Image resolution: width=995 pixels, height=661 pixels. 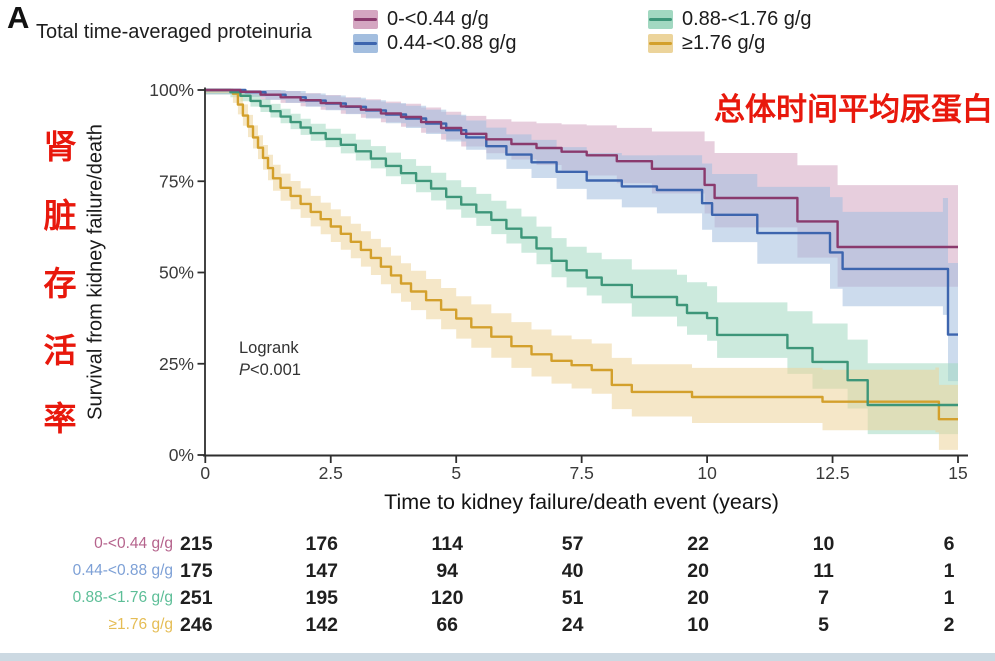 What do you see at coordinates (949, 544) in the screenshot?
I see `risk-count: 6` at bounding box center [949, 544].